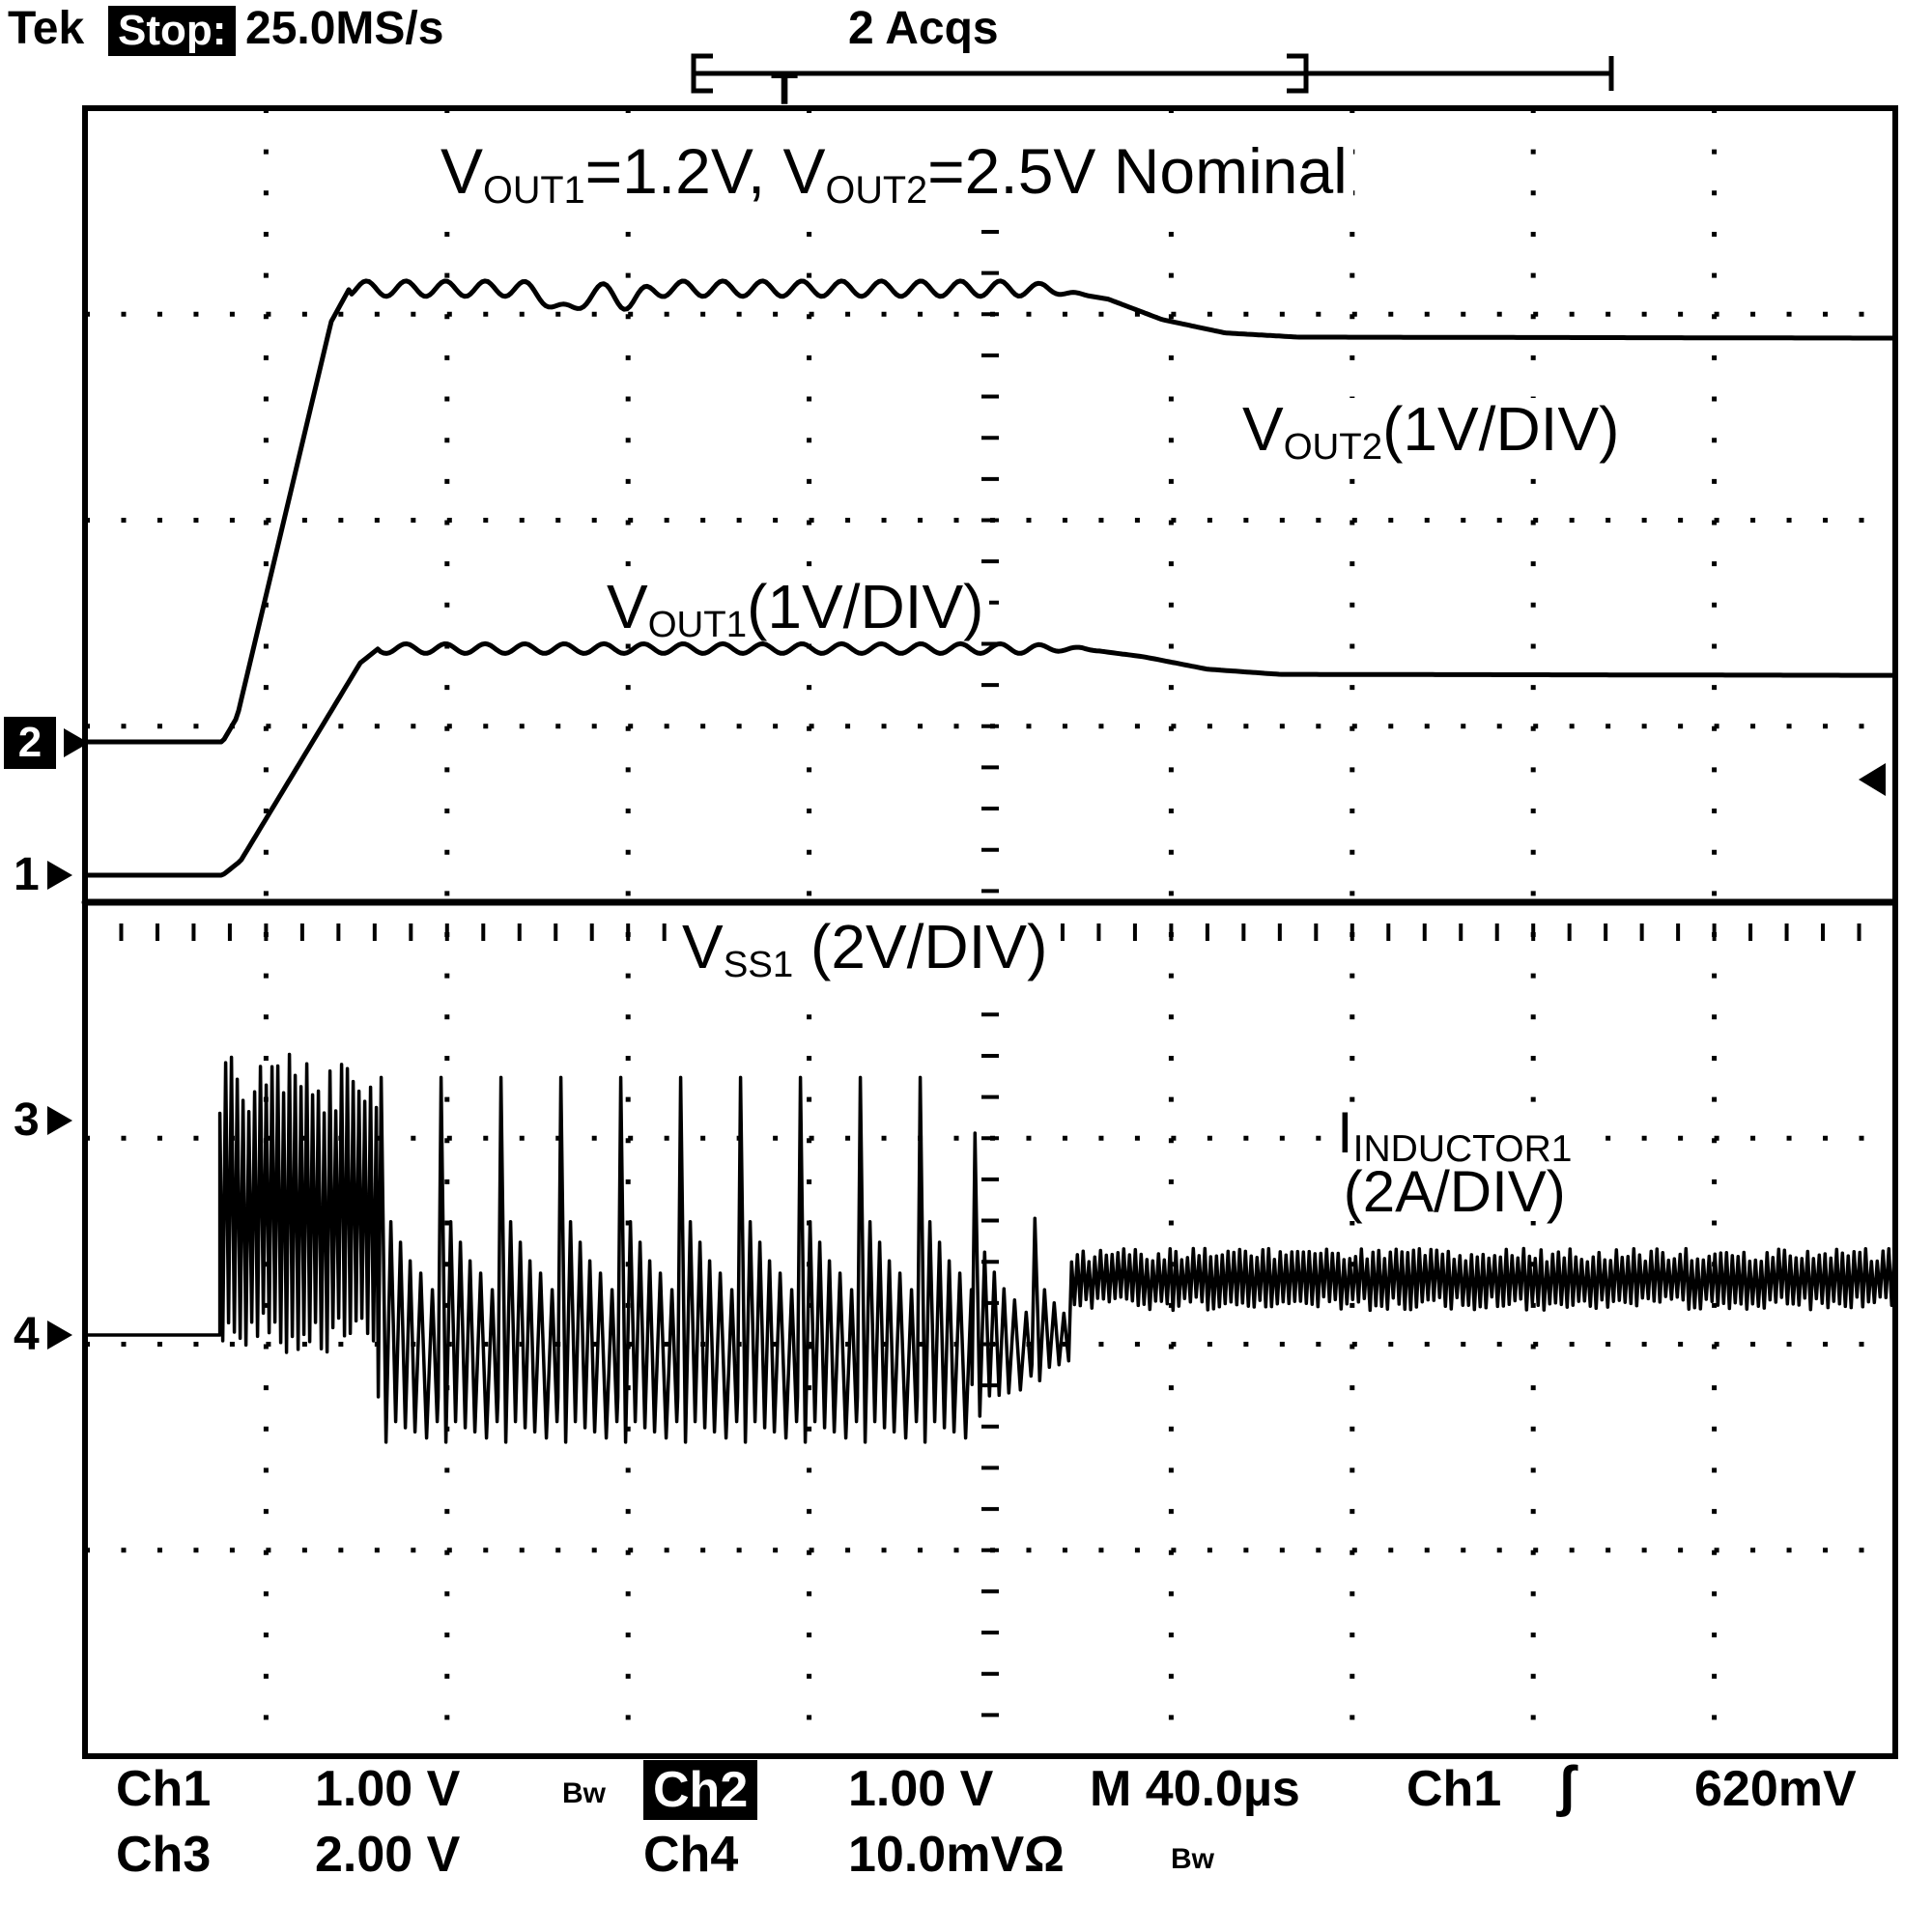  What do you see at coordinates (697, 625) in the screenshot?
I see `vout1-label-sub: OUT1` at bounding box center [697, 625].